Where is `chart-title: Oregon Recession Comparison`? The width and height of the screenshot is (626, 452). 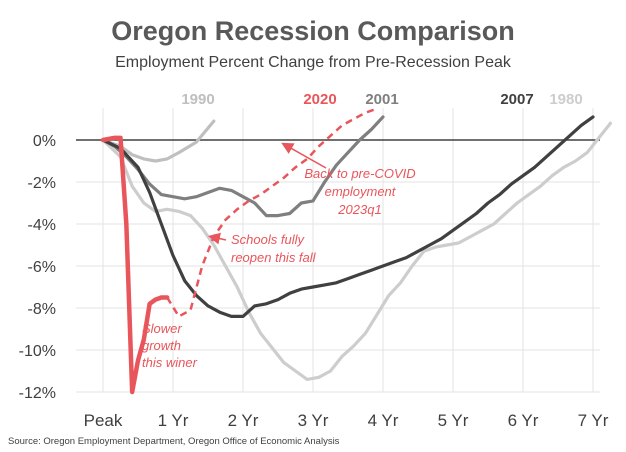 chart-title: Oregon Recession Comparison is located at coordinates (313, 31).